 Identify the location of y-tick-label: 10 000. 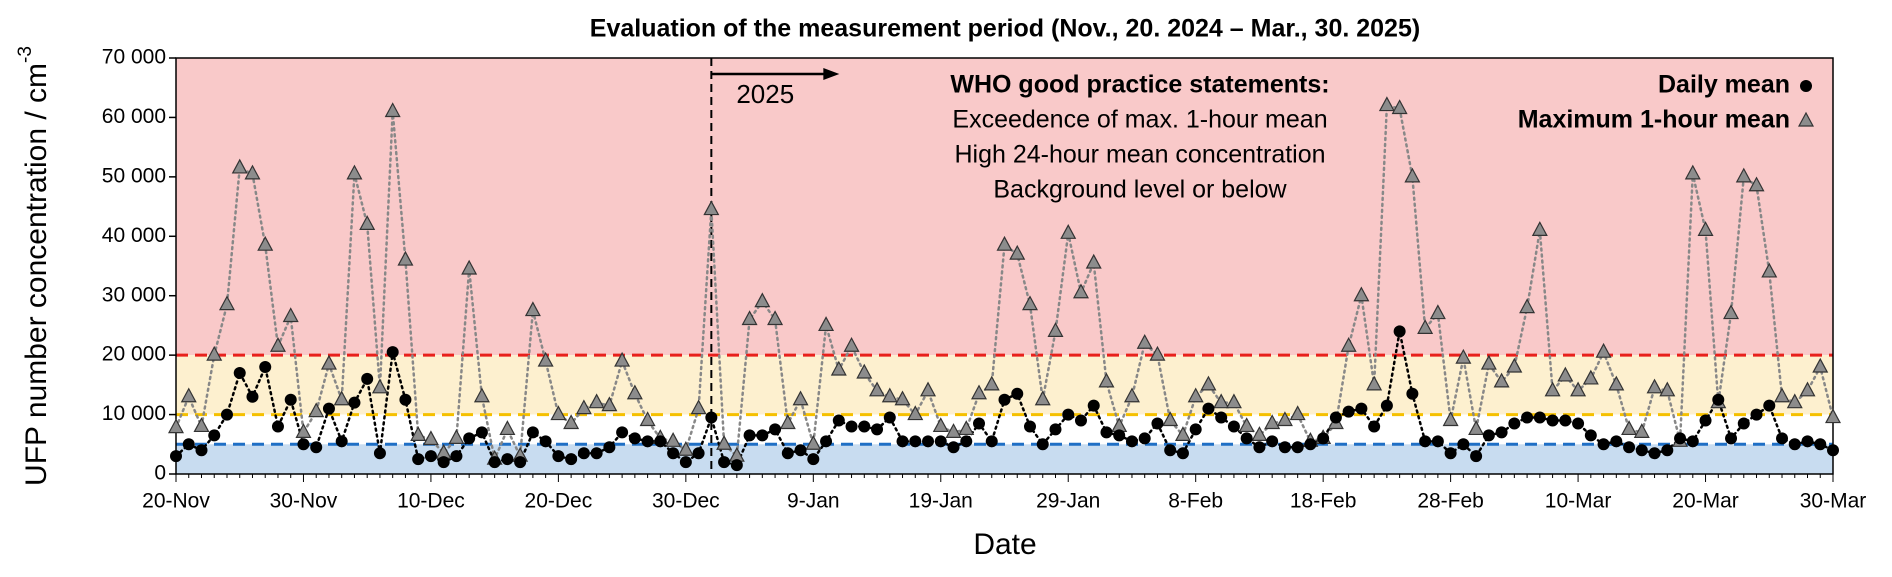
(134, 413).